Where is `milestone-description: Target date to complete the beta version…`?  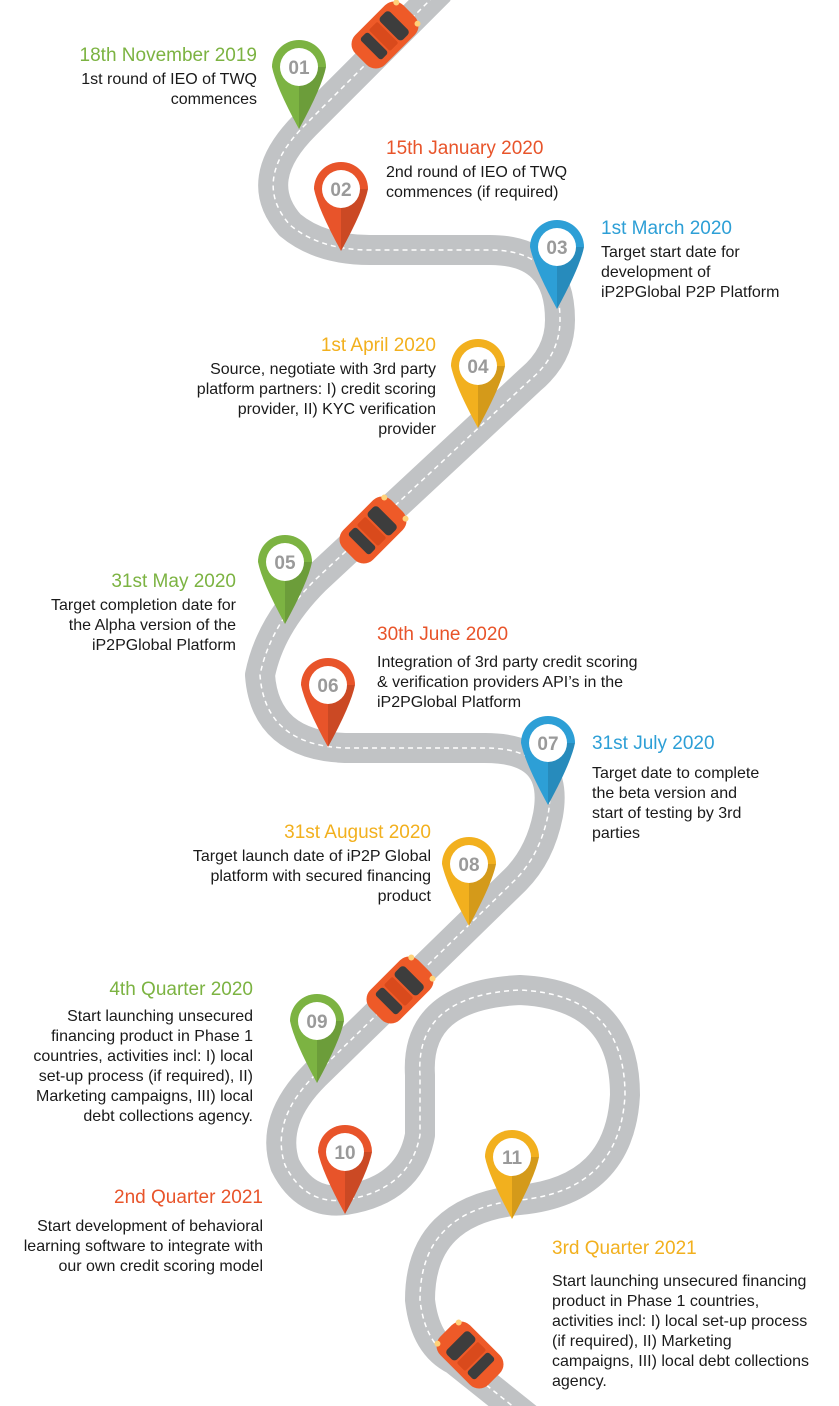
milestone-description: Target date to complete the beta version… is located at coordinates (676, 803).